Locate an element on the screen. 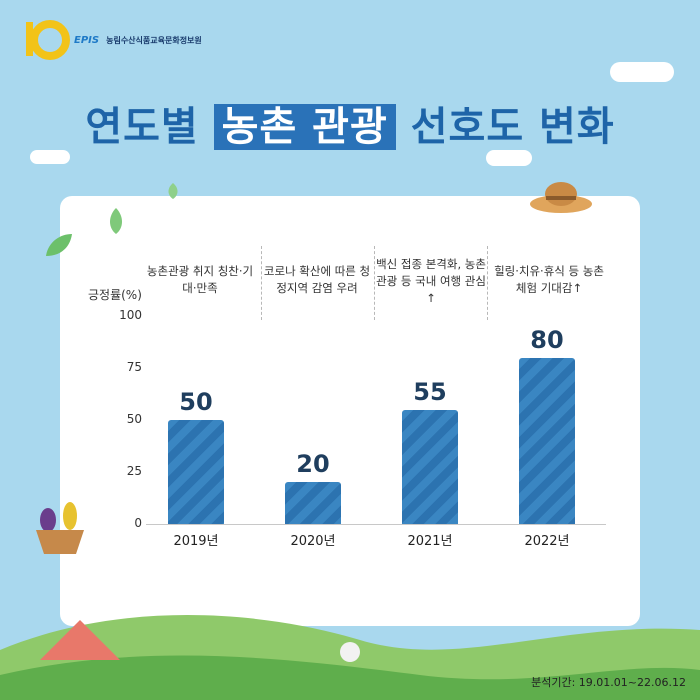 This screenshot has height=700, width=700. y-axis-label: 긍정률(%) is located at coordinates (115, 295).